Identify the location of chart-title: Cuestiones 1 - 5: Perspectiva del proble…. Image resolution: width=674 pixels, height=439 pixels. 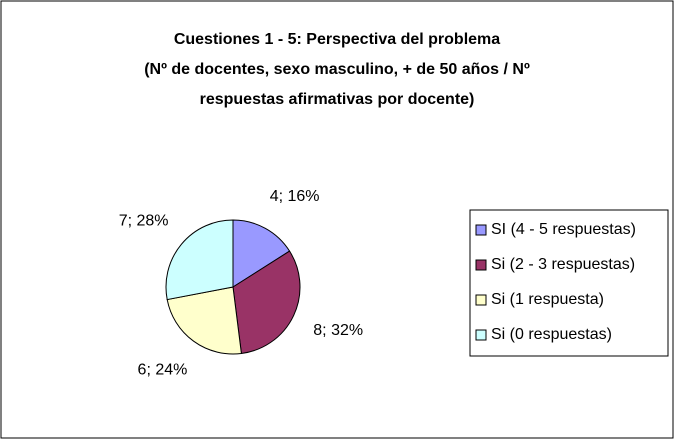
(337, 39).